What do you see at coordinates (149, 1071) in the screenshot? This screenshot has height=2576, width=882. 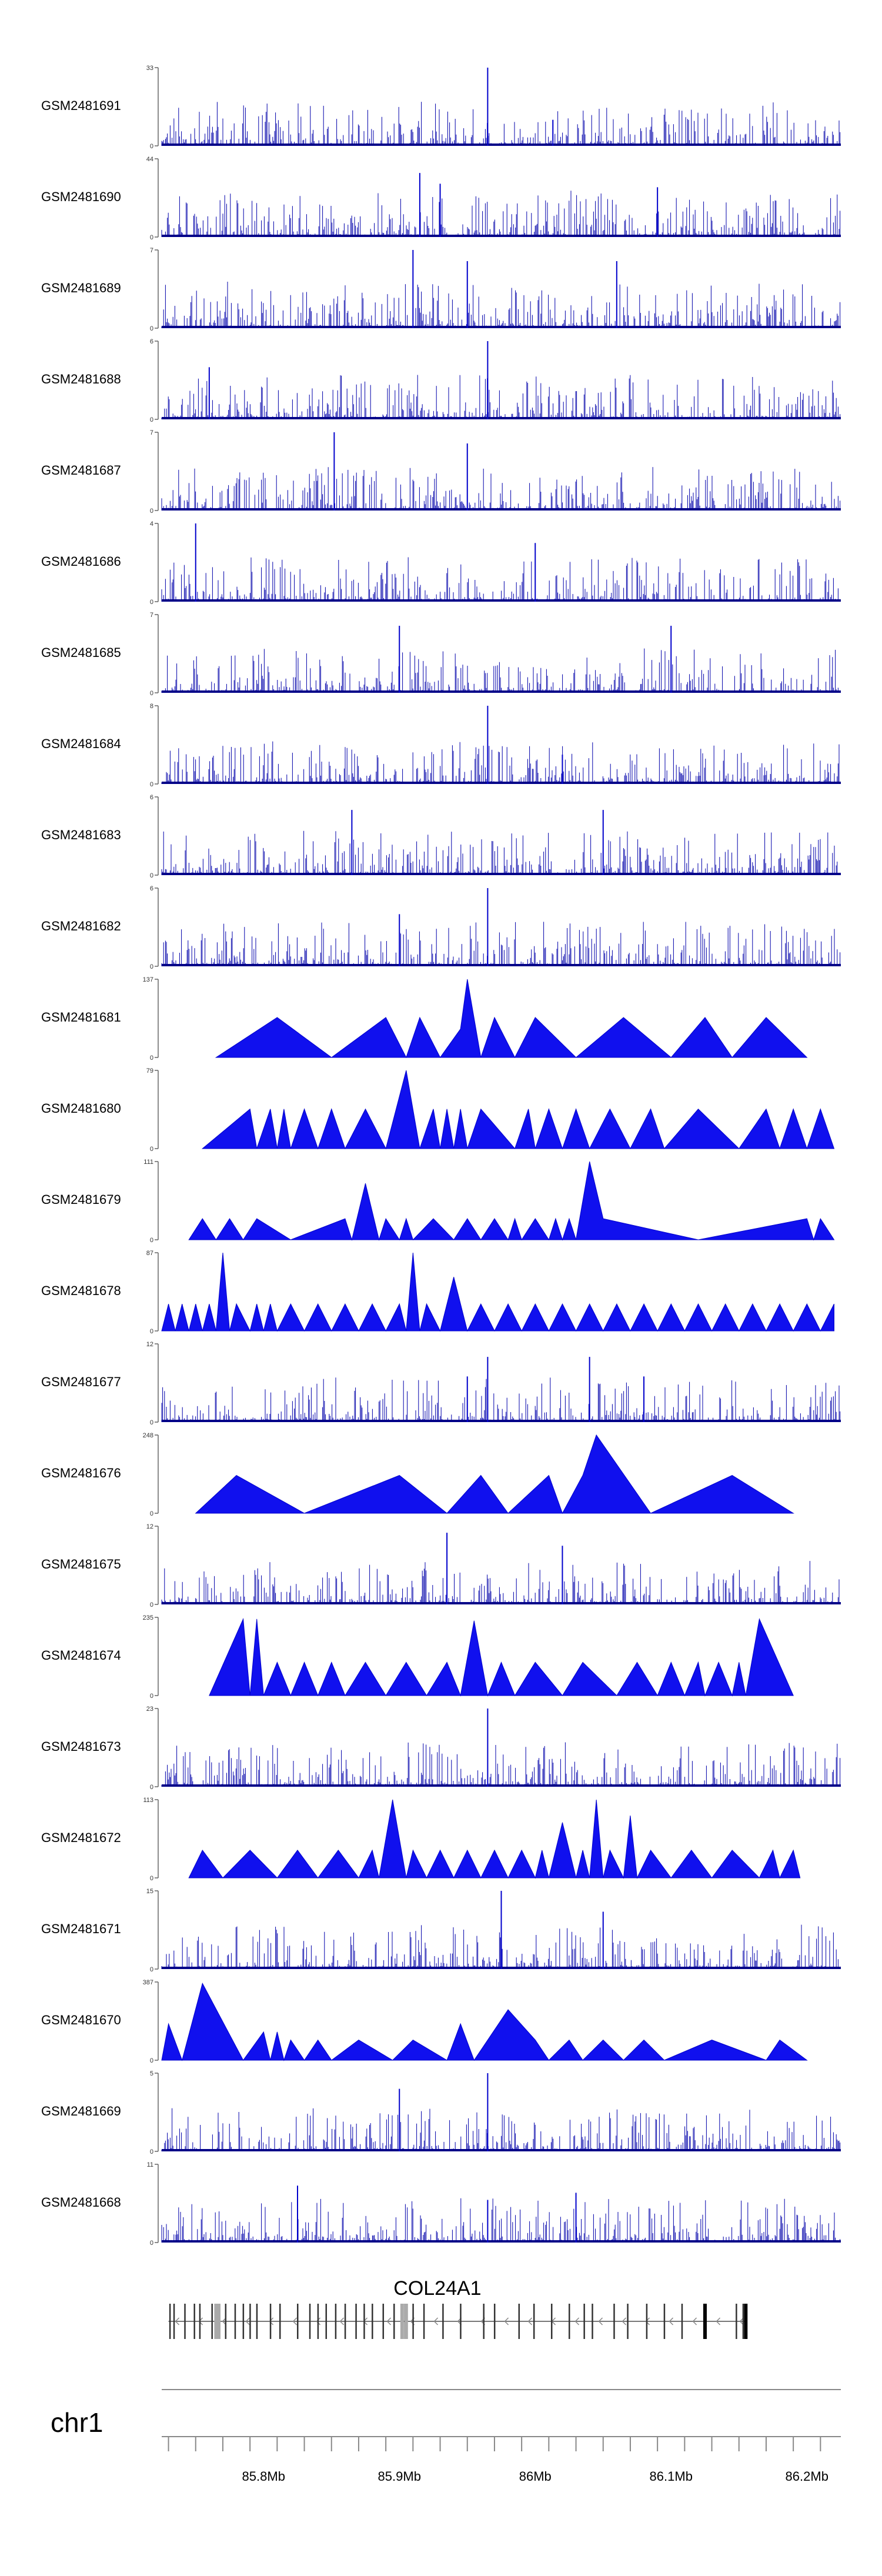 I see `y-axis-max-label: 79` at bounding box center [149, 1071].